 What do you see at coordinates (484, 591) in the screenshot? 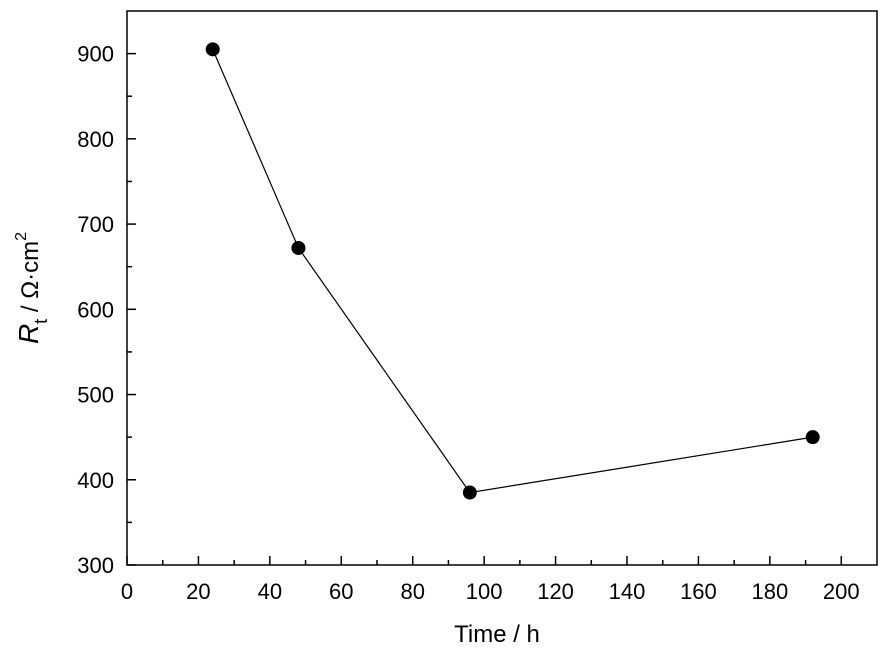
I see `x-tick-label: 100` at bounding box center [484, 591].